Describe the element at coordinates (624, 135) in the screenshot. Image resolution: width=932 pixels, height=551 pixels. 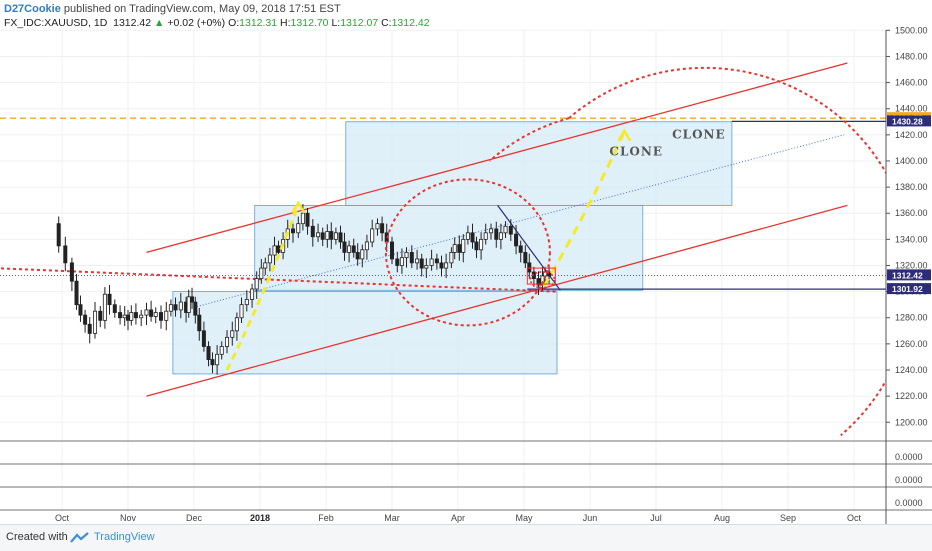
I see `arrow-head-2-icon` at that location.